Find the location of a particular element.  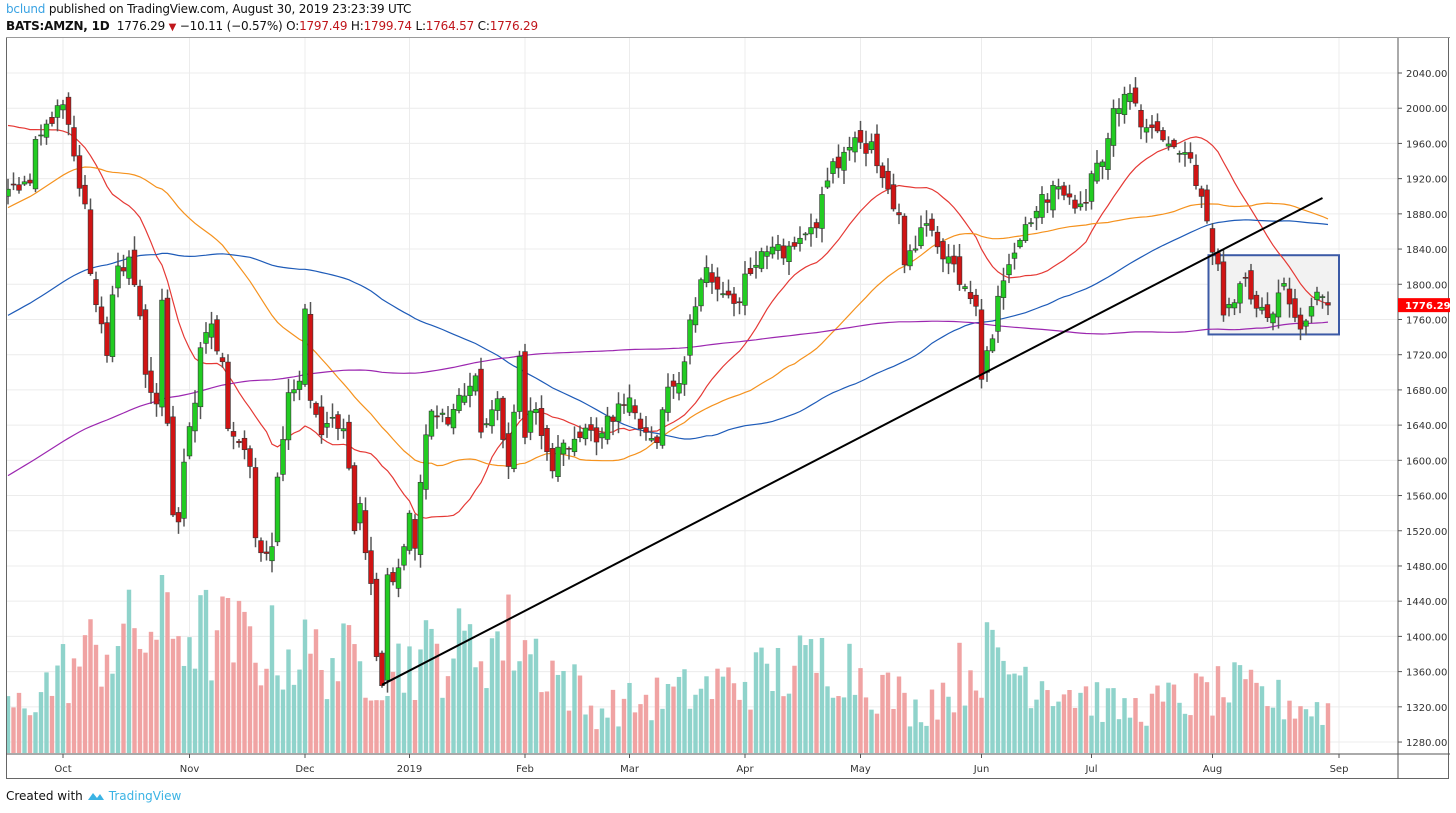

tradingview-link: TradingView is located at coordinates (145, 796).